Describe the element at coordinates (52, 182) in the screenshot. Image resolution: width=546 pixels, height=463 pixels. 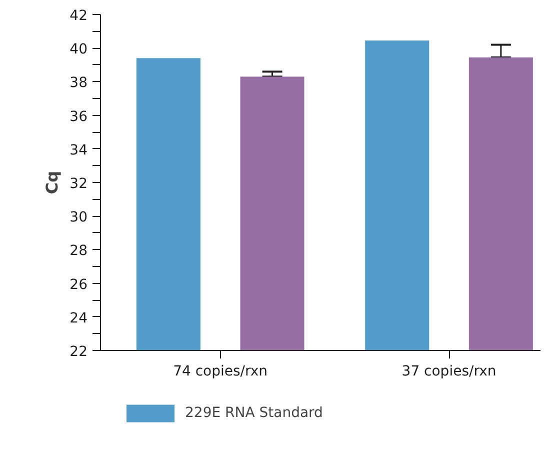
I see `y-axis-title: Cq` at that location.